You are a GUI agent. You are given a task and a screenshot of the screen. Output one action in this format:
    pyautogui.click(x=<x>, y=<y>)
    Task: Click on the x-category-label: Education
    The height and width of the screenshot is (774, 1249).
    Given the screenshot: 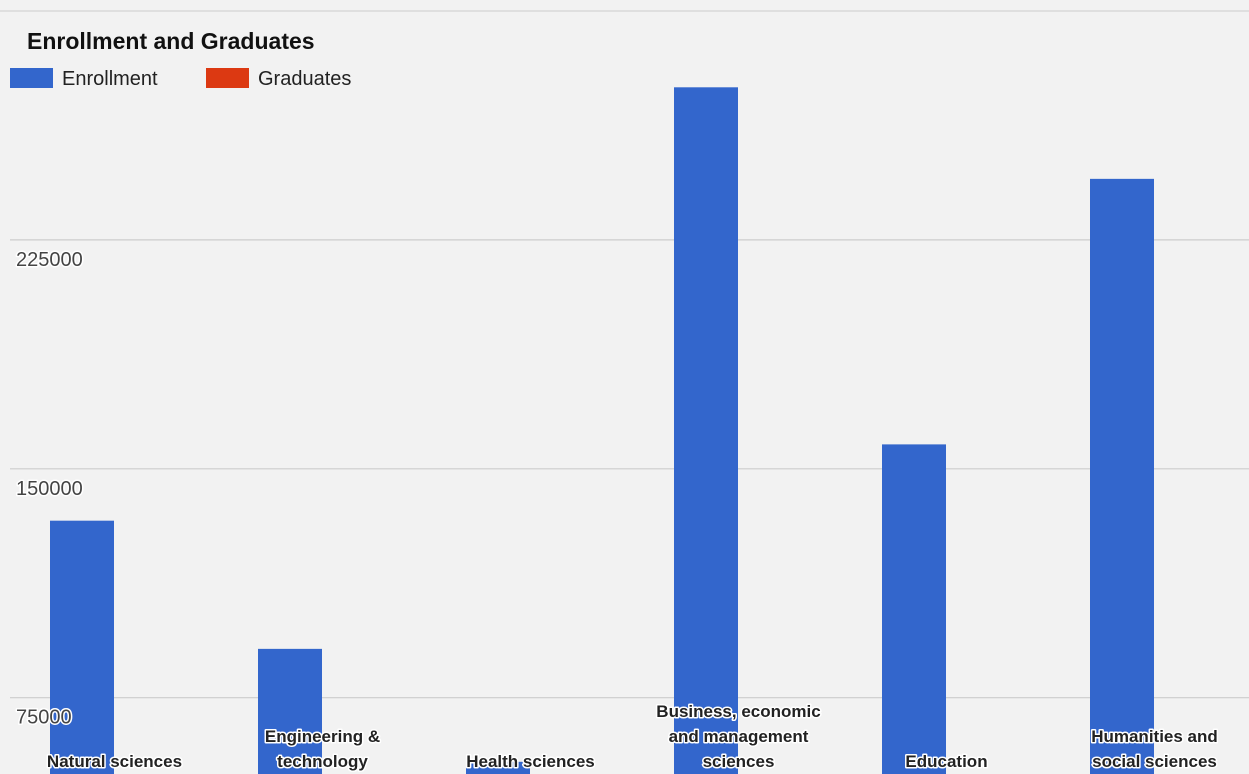 What is the action you would take?
    pyautogui.click(x=946, y=761)
    